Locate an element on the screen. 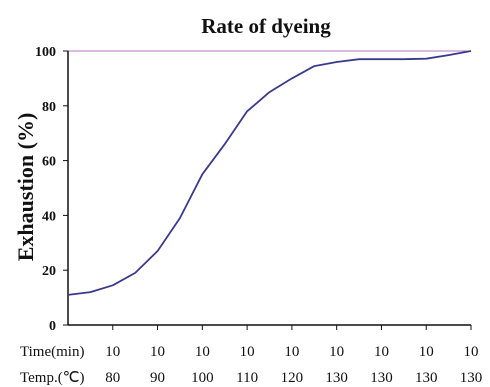 The height and width of the screenshot is (387, 490). x-row-label: Time(min) is located at coordinates (52, 352).